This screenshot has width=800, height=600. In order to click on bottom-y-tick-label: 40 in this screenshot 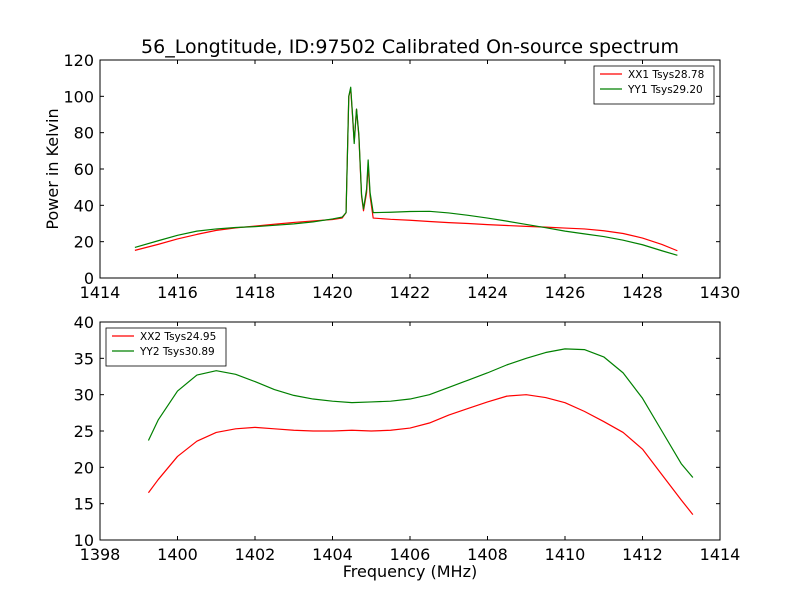, I will do `click(84, 322)`.